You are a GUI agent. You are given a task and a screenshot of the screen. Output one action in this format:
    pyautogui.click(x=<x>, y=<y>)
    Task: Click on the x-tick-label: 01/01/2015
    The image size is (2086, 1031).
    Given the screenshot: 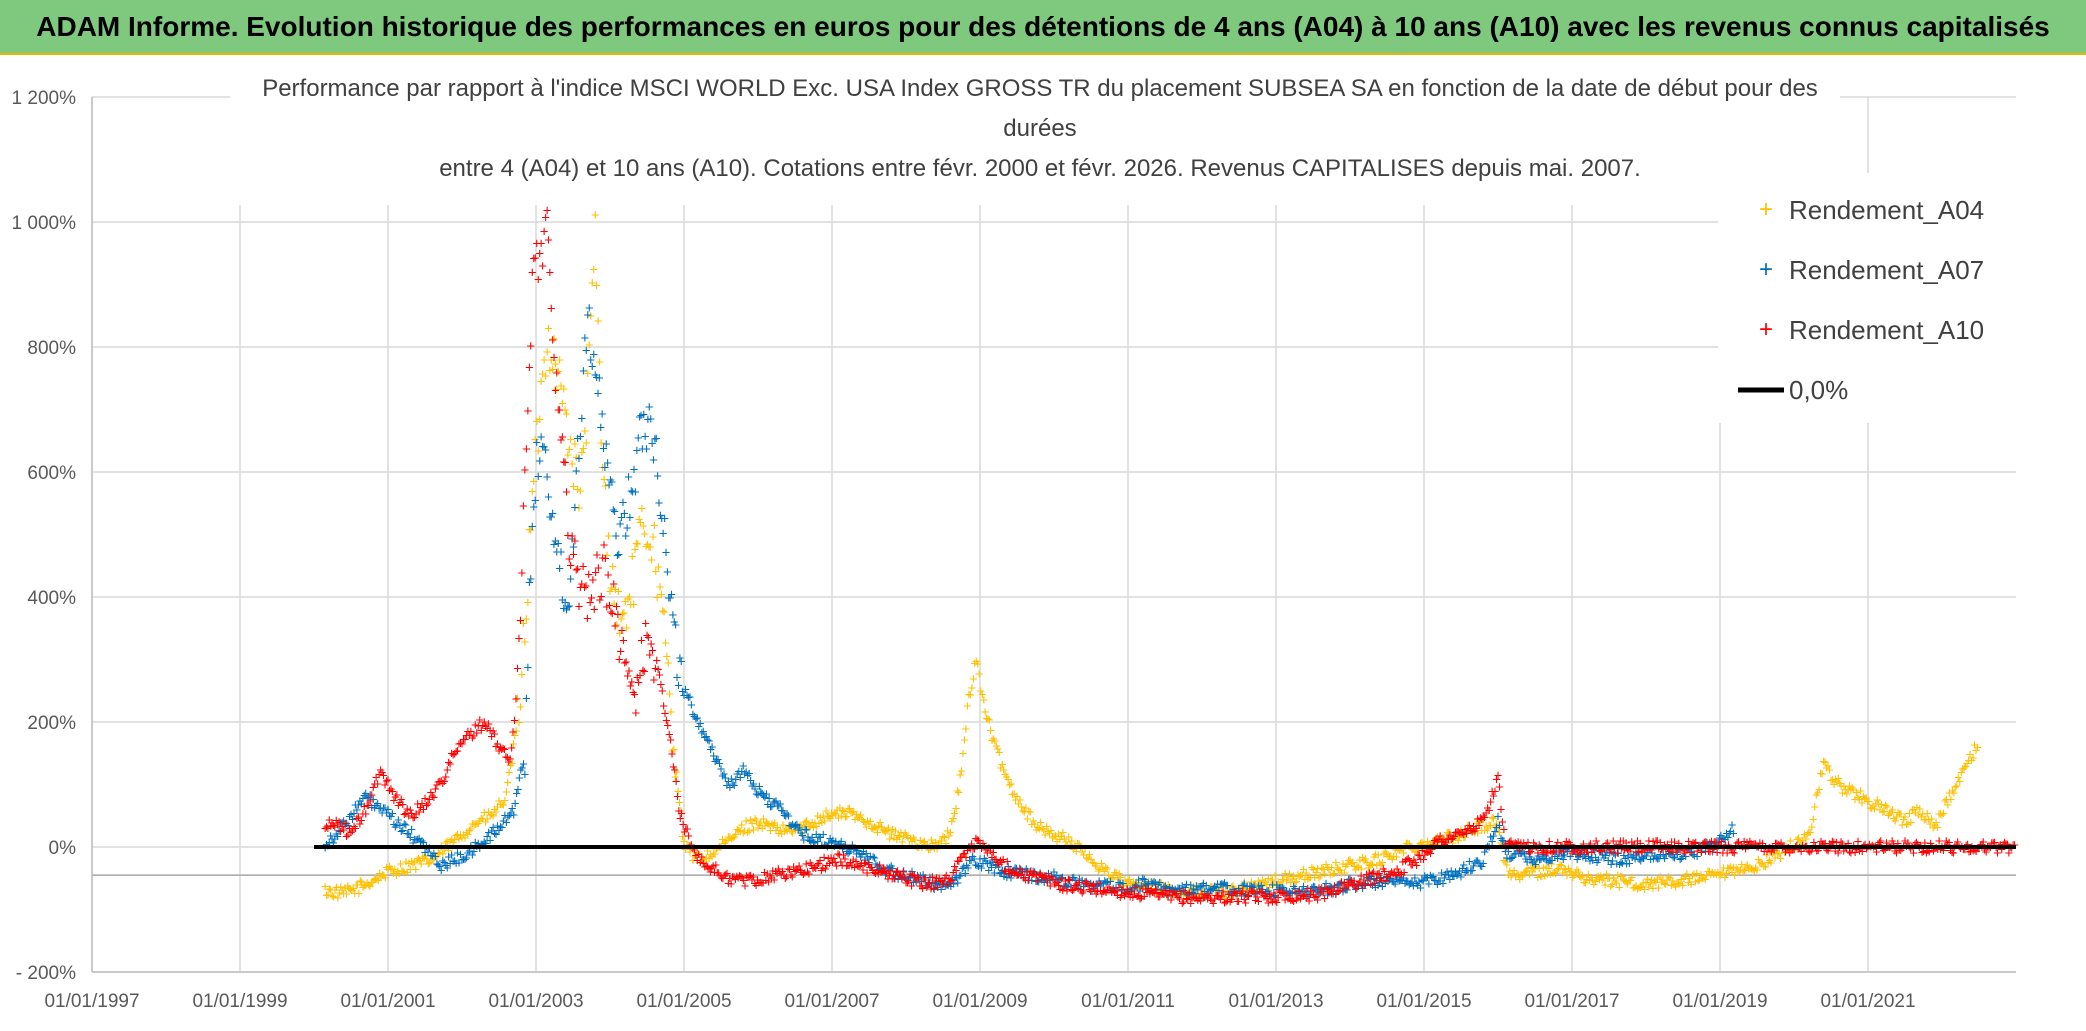 What is the action you would take?
    pyautogui.click(x=1423, y=1001)
    